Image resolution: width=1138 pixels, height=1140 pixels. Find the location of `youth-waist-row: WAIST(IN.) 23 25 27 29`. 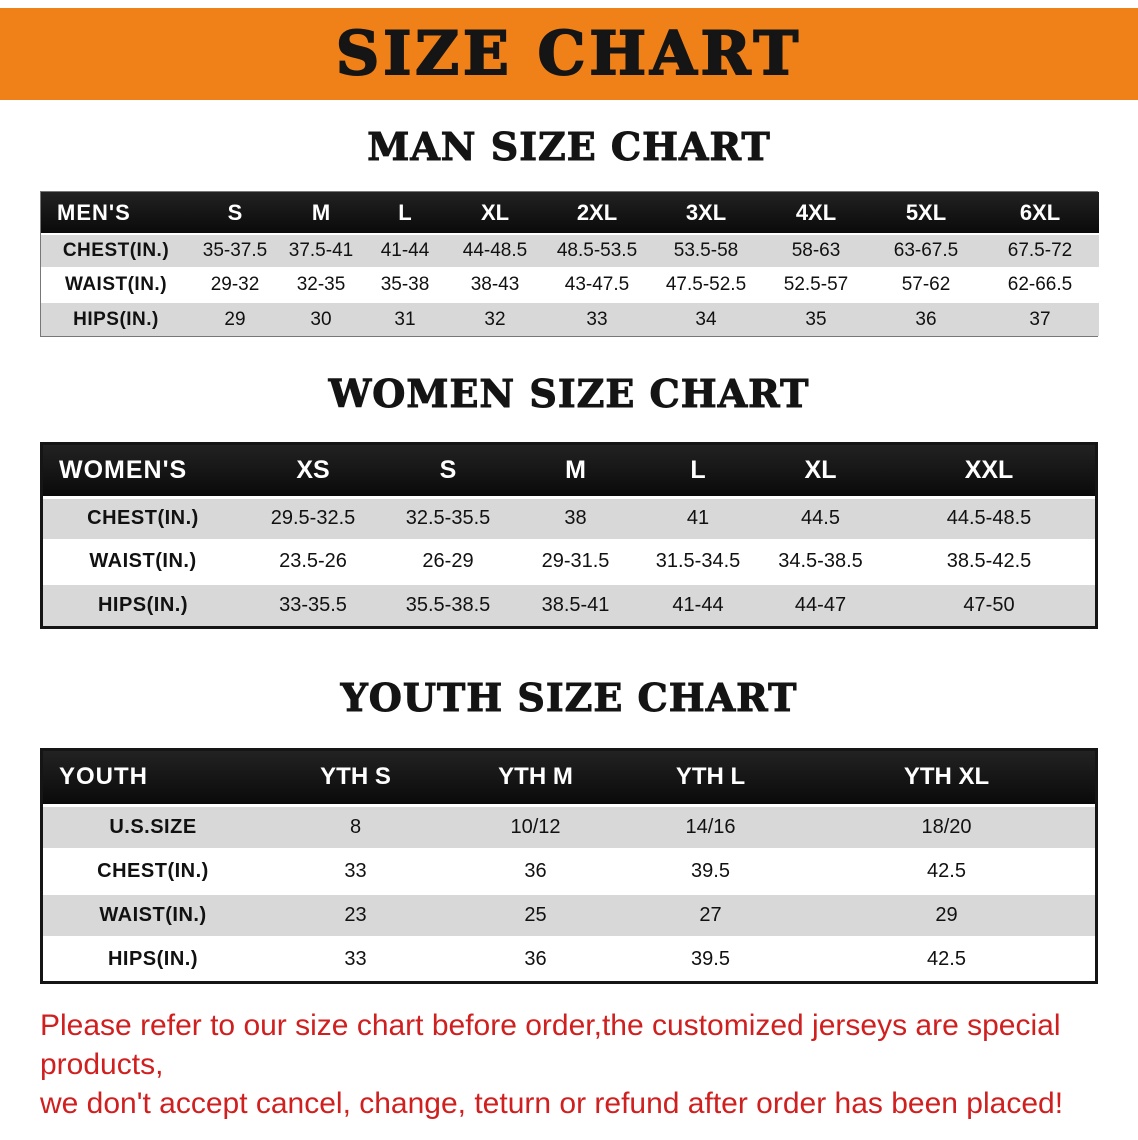

youth-waist-row: WAIST(IN.) 23 25 27 29 is located at coordinates (569, 914).